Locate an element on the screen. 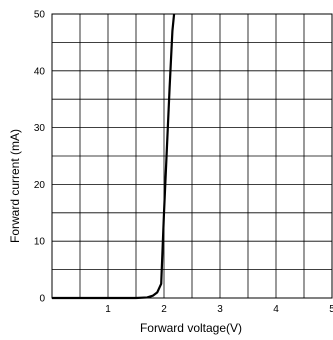 The width and height of the screenshot is (333, 340). y-tick-label: 20 is located at coordinates (40, 185).